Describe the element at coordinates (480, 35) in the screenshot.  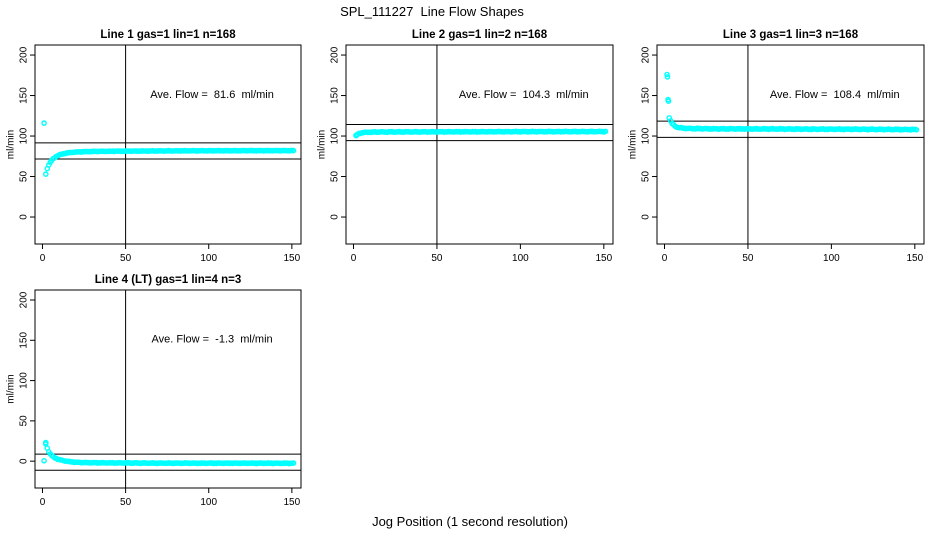
I see `panel-title: Line 2 gas=1 lin=2 n=168` at that location.